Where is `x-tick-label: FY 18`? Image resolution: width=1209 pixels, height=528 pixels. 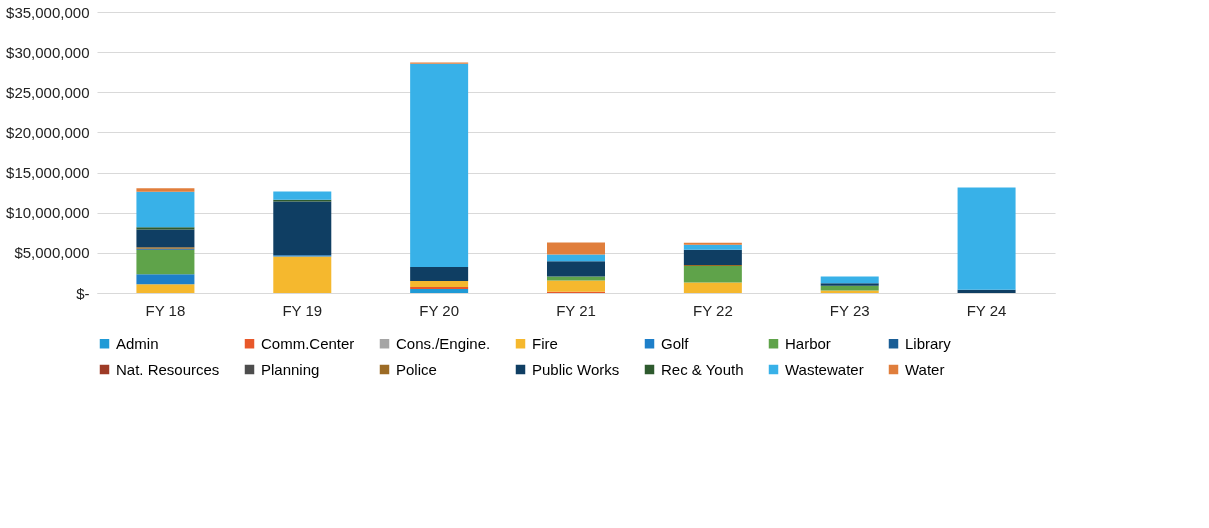 x-tick-label: FY 18 is located at coordinates (165, 310).